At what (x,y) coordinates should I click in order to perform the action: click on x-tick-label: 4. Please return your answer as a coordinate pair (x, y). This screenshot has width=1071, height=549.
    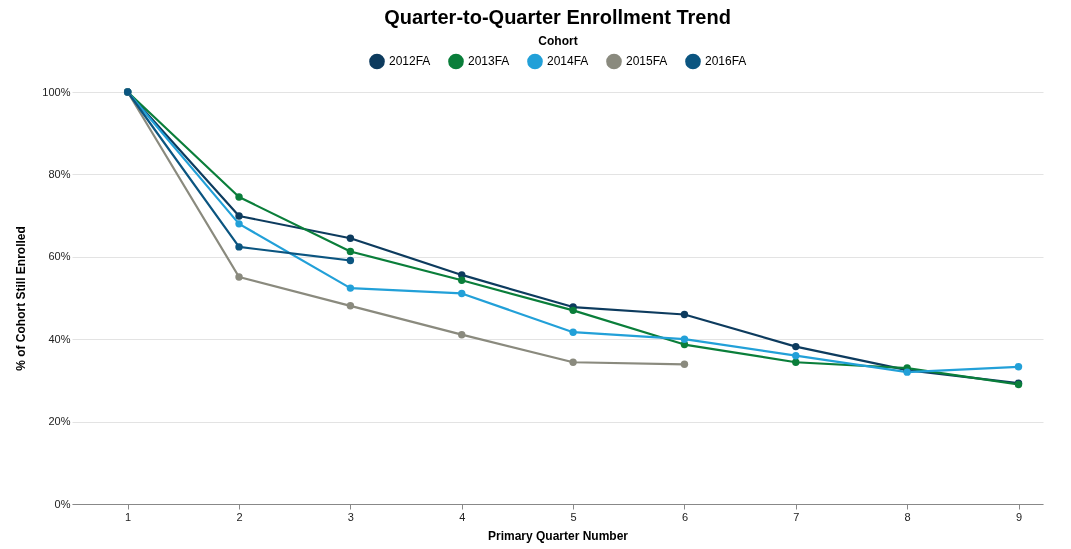
    Looking at the image, I should click on (462, 516).